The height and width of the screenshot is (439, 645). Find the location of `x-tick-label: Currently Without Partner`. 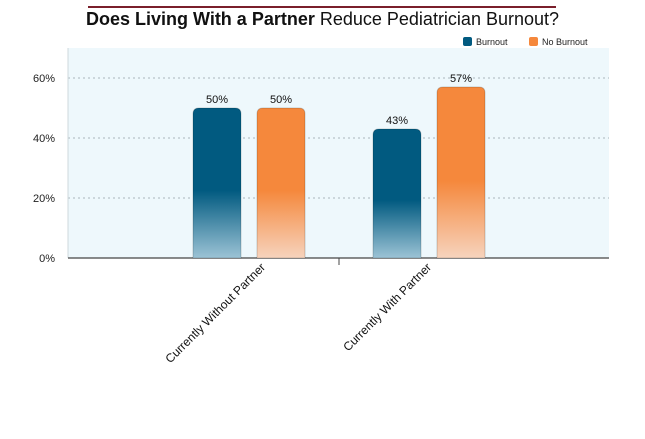

x-tick-label: Currently Without Partner is located at coordinates (215, 313).